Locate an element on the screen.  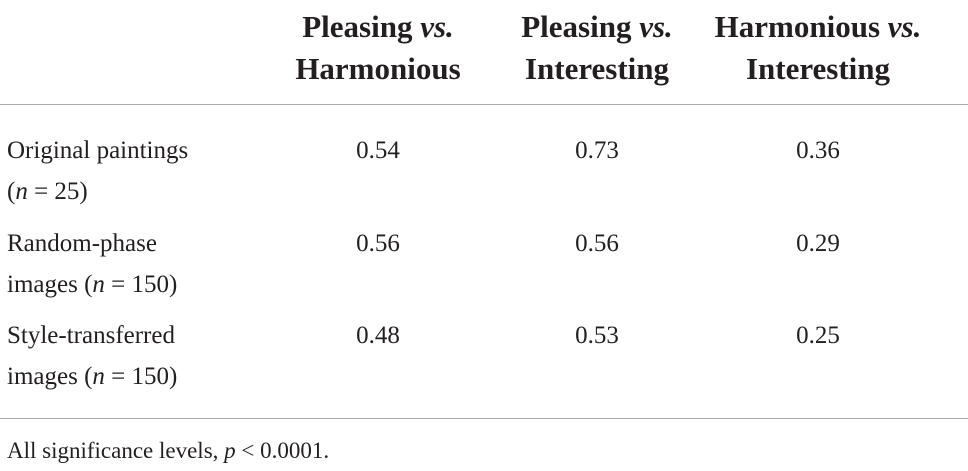
row-label: Random-phase images (n = 150) is located at coordinates (92, 264).